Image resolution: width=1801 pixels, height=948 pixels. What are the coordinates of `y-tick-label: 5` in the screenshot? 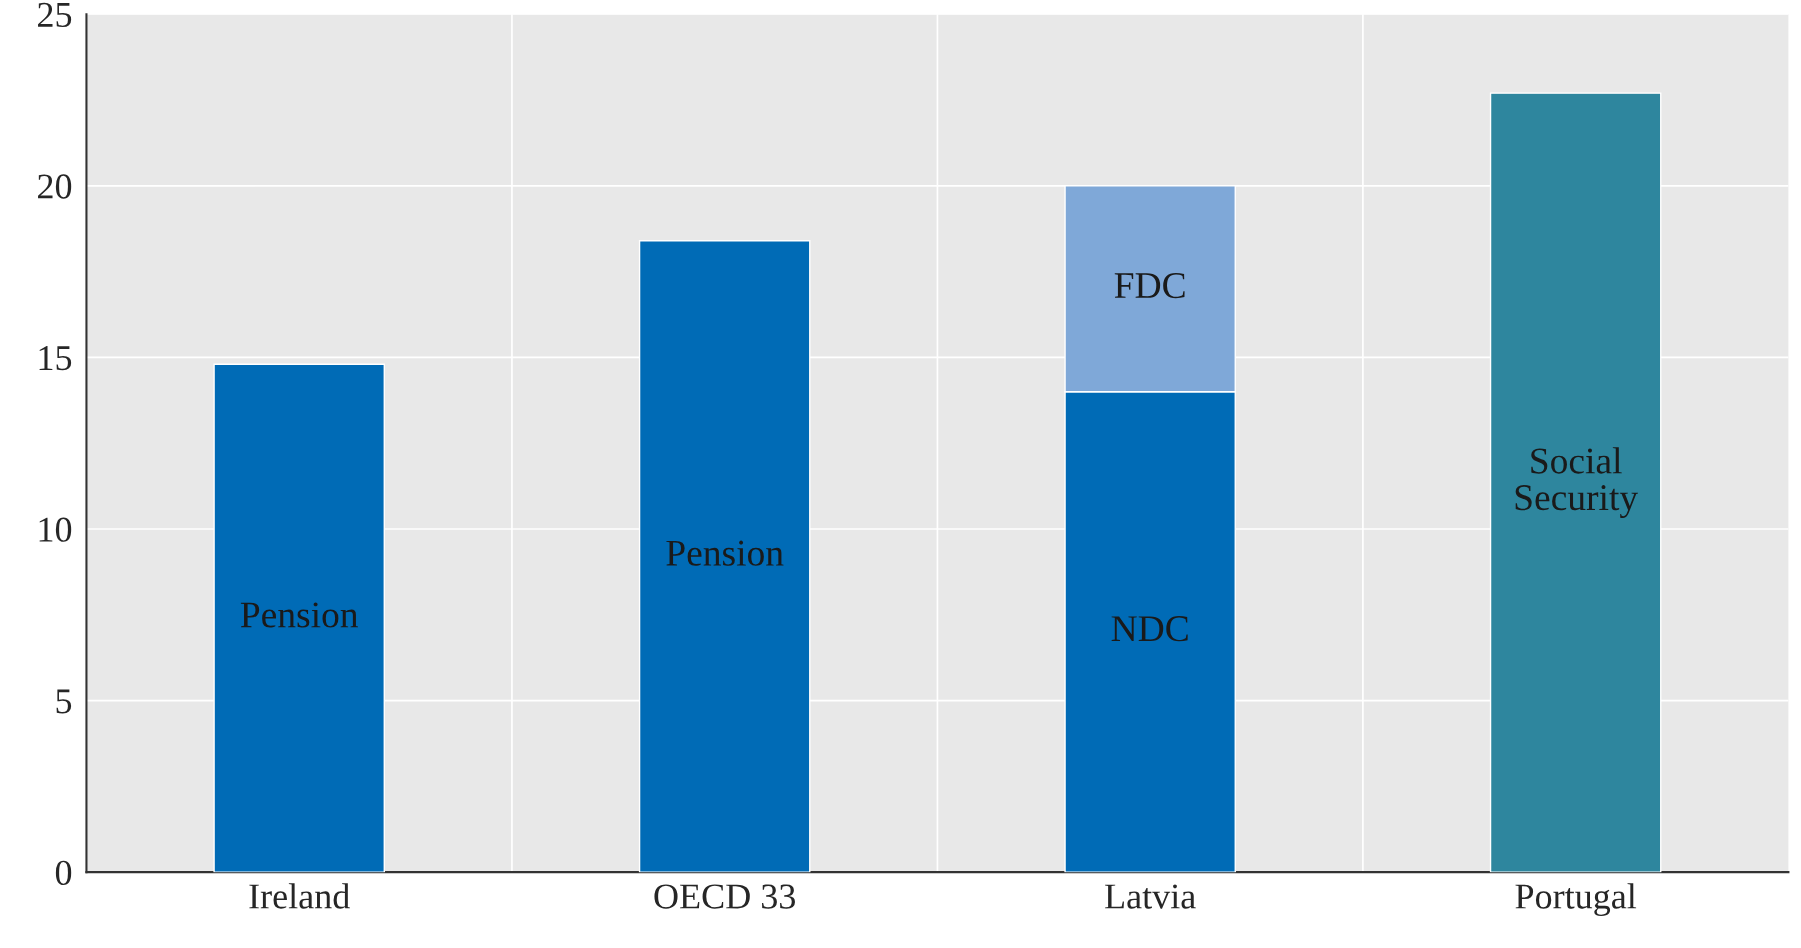 It's located at (64, 701).